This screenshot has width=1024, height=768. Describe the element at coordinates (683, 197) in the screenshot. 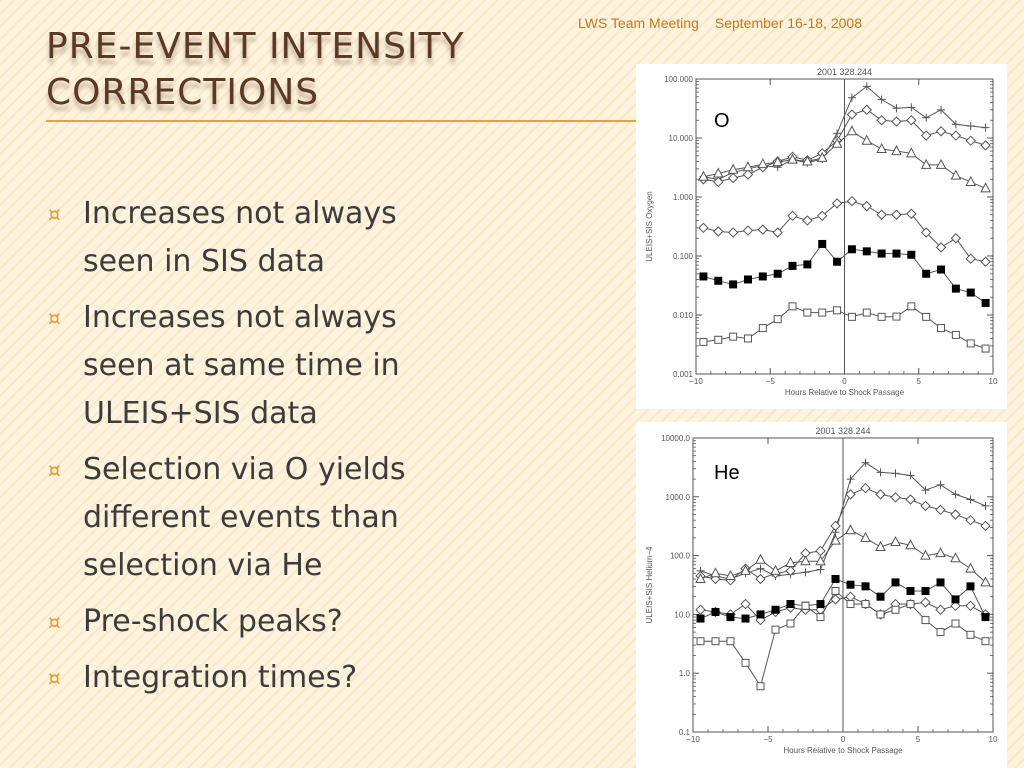

I see `y-tick-label: 1.000` at that location.